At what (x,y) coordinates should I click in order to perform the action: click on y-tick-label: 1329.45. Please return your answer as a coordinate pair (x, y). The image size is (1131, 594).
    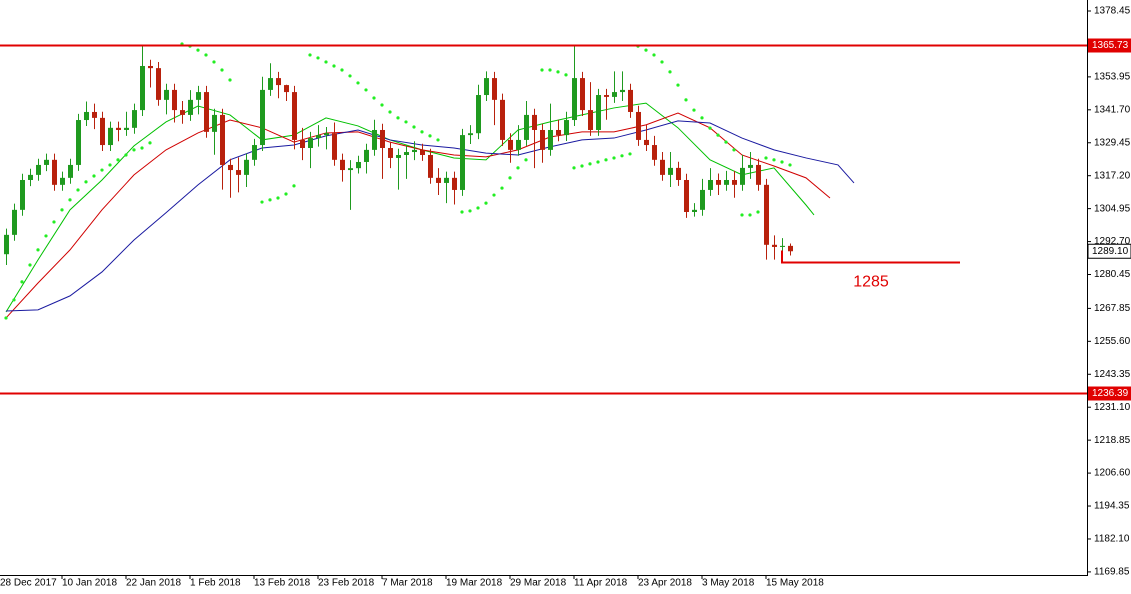
    Looking at the image, I should click on (1112, 142).